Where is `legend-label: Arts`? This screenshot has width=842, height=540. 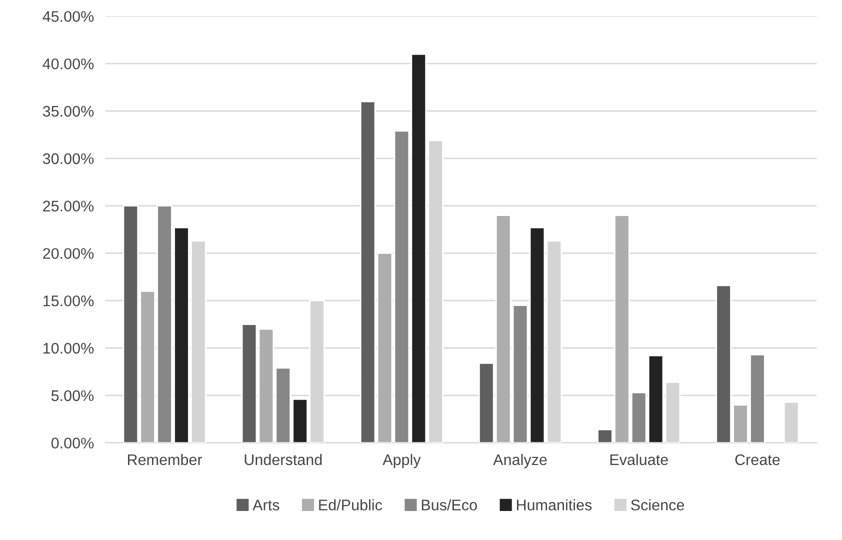
legend-label: Arts is located at coordinates (266, 505).